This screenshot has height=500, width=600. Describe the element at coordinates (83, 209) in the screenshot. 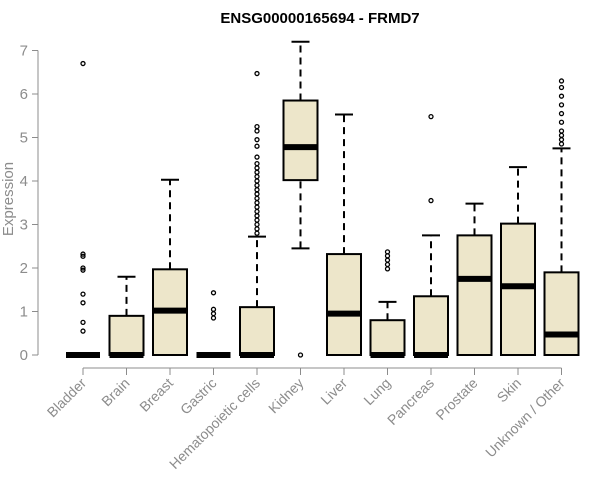

I see `box-group-bladder` at that location.